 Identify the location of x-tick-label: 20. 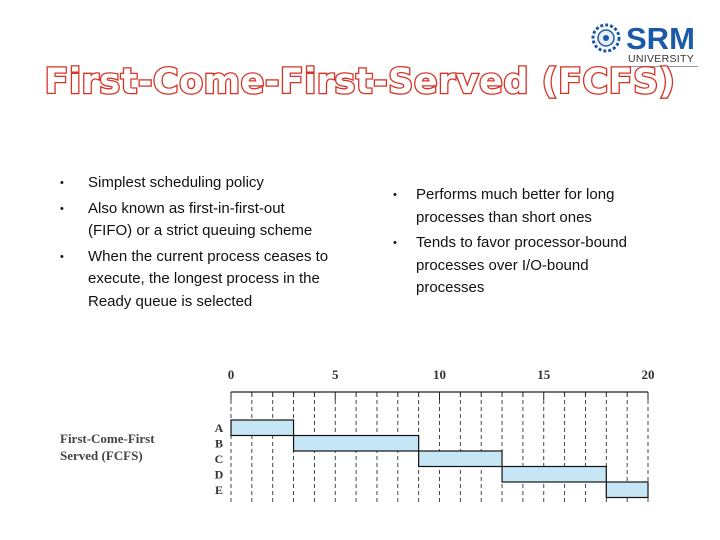
(648, 374).